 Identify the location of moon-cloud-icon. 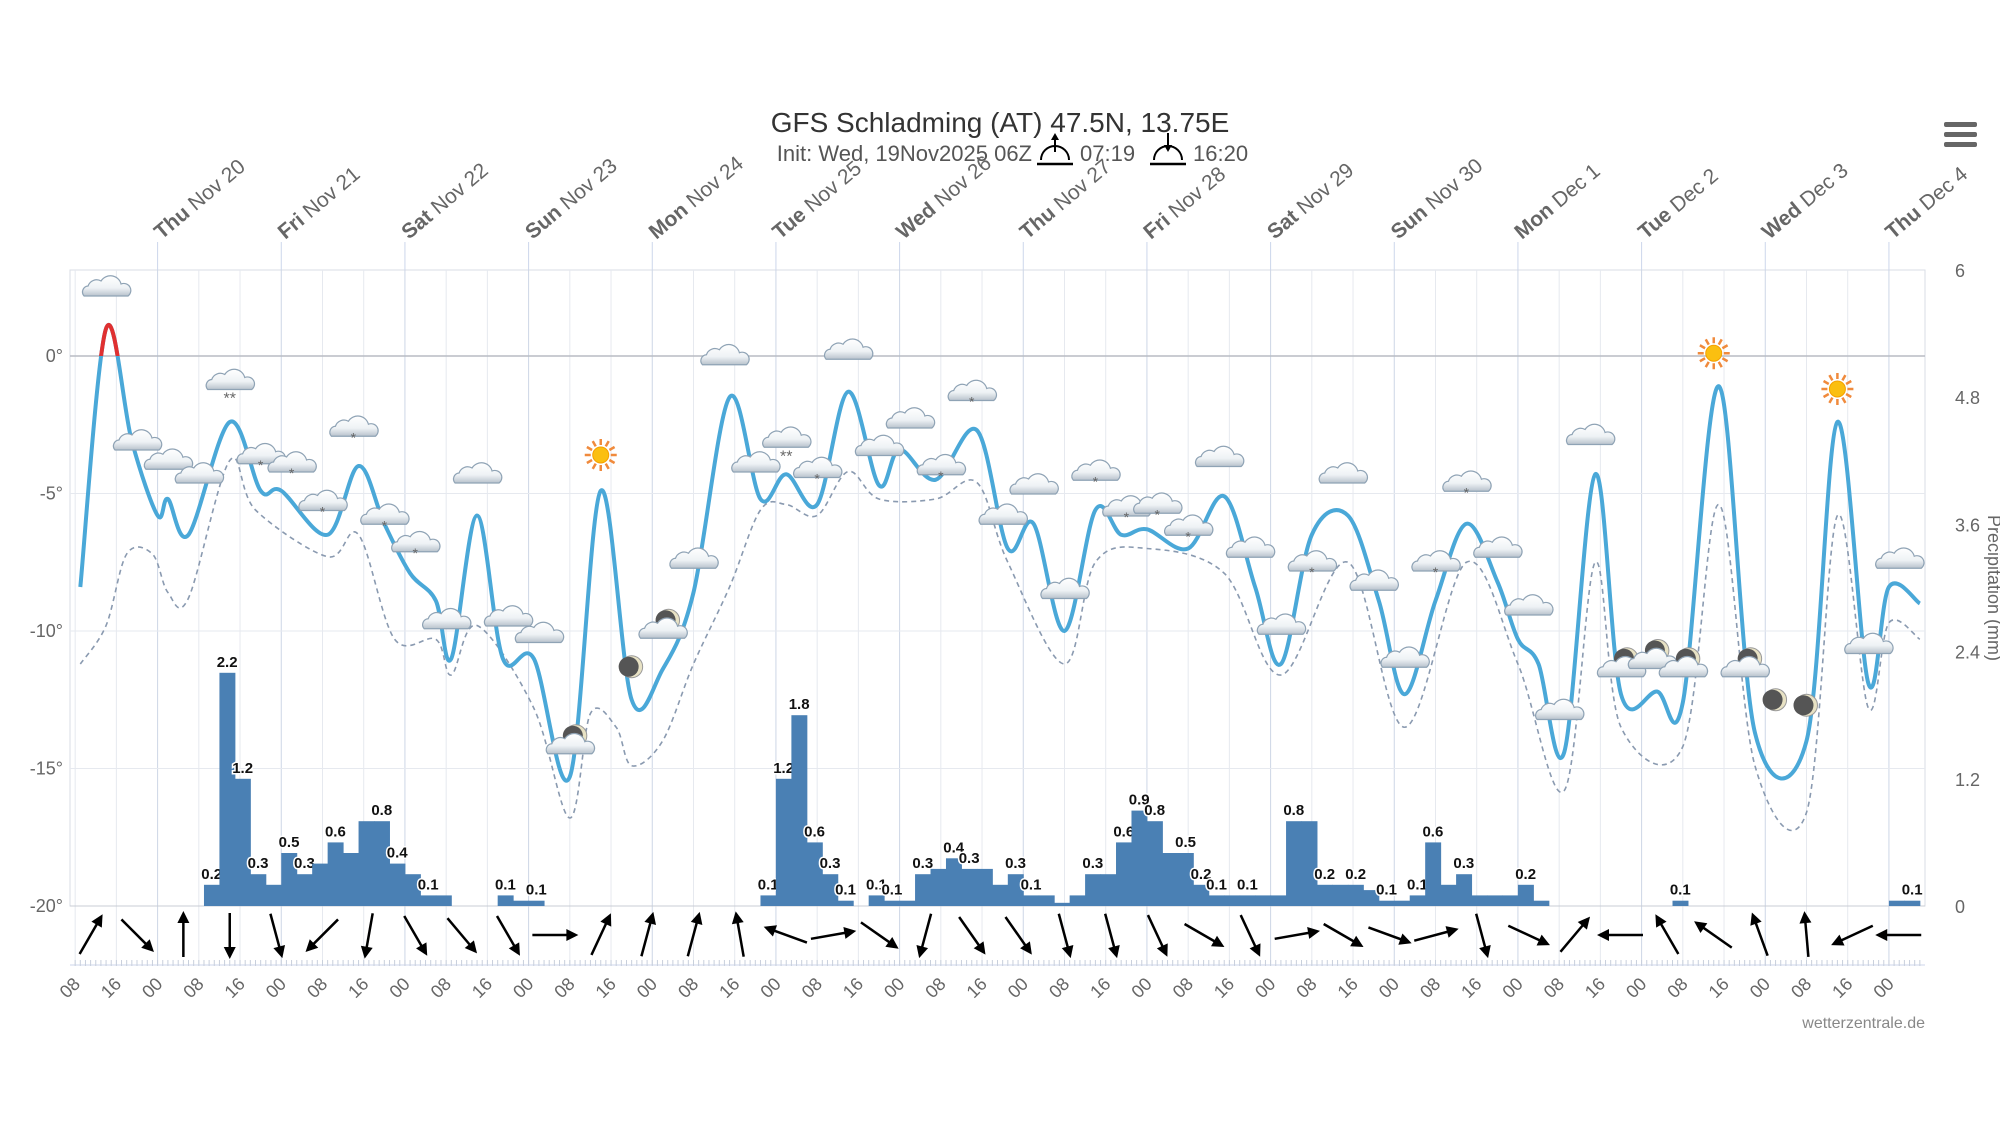
(1745, 662).